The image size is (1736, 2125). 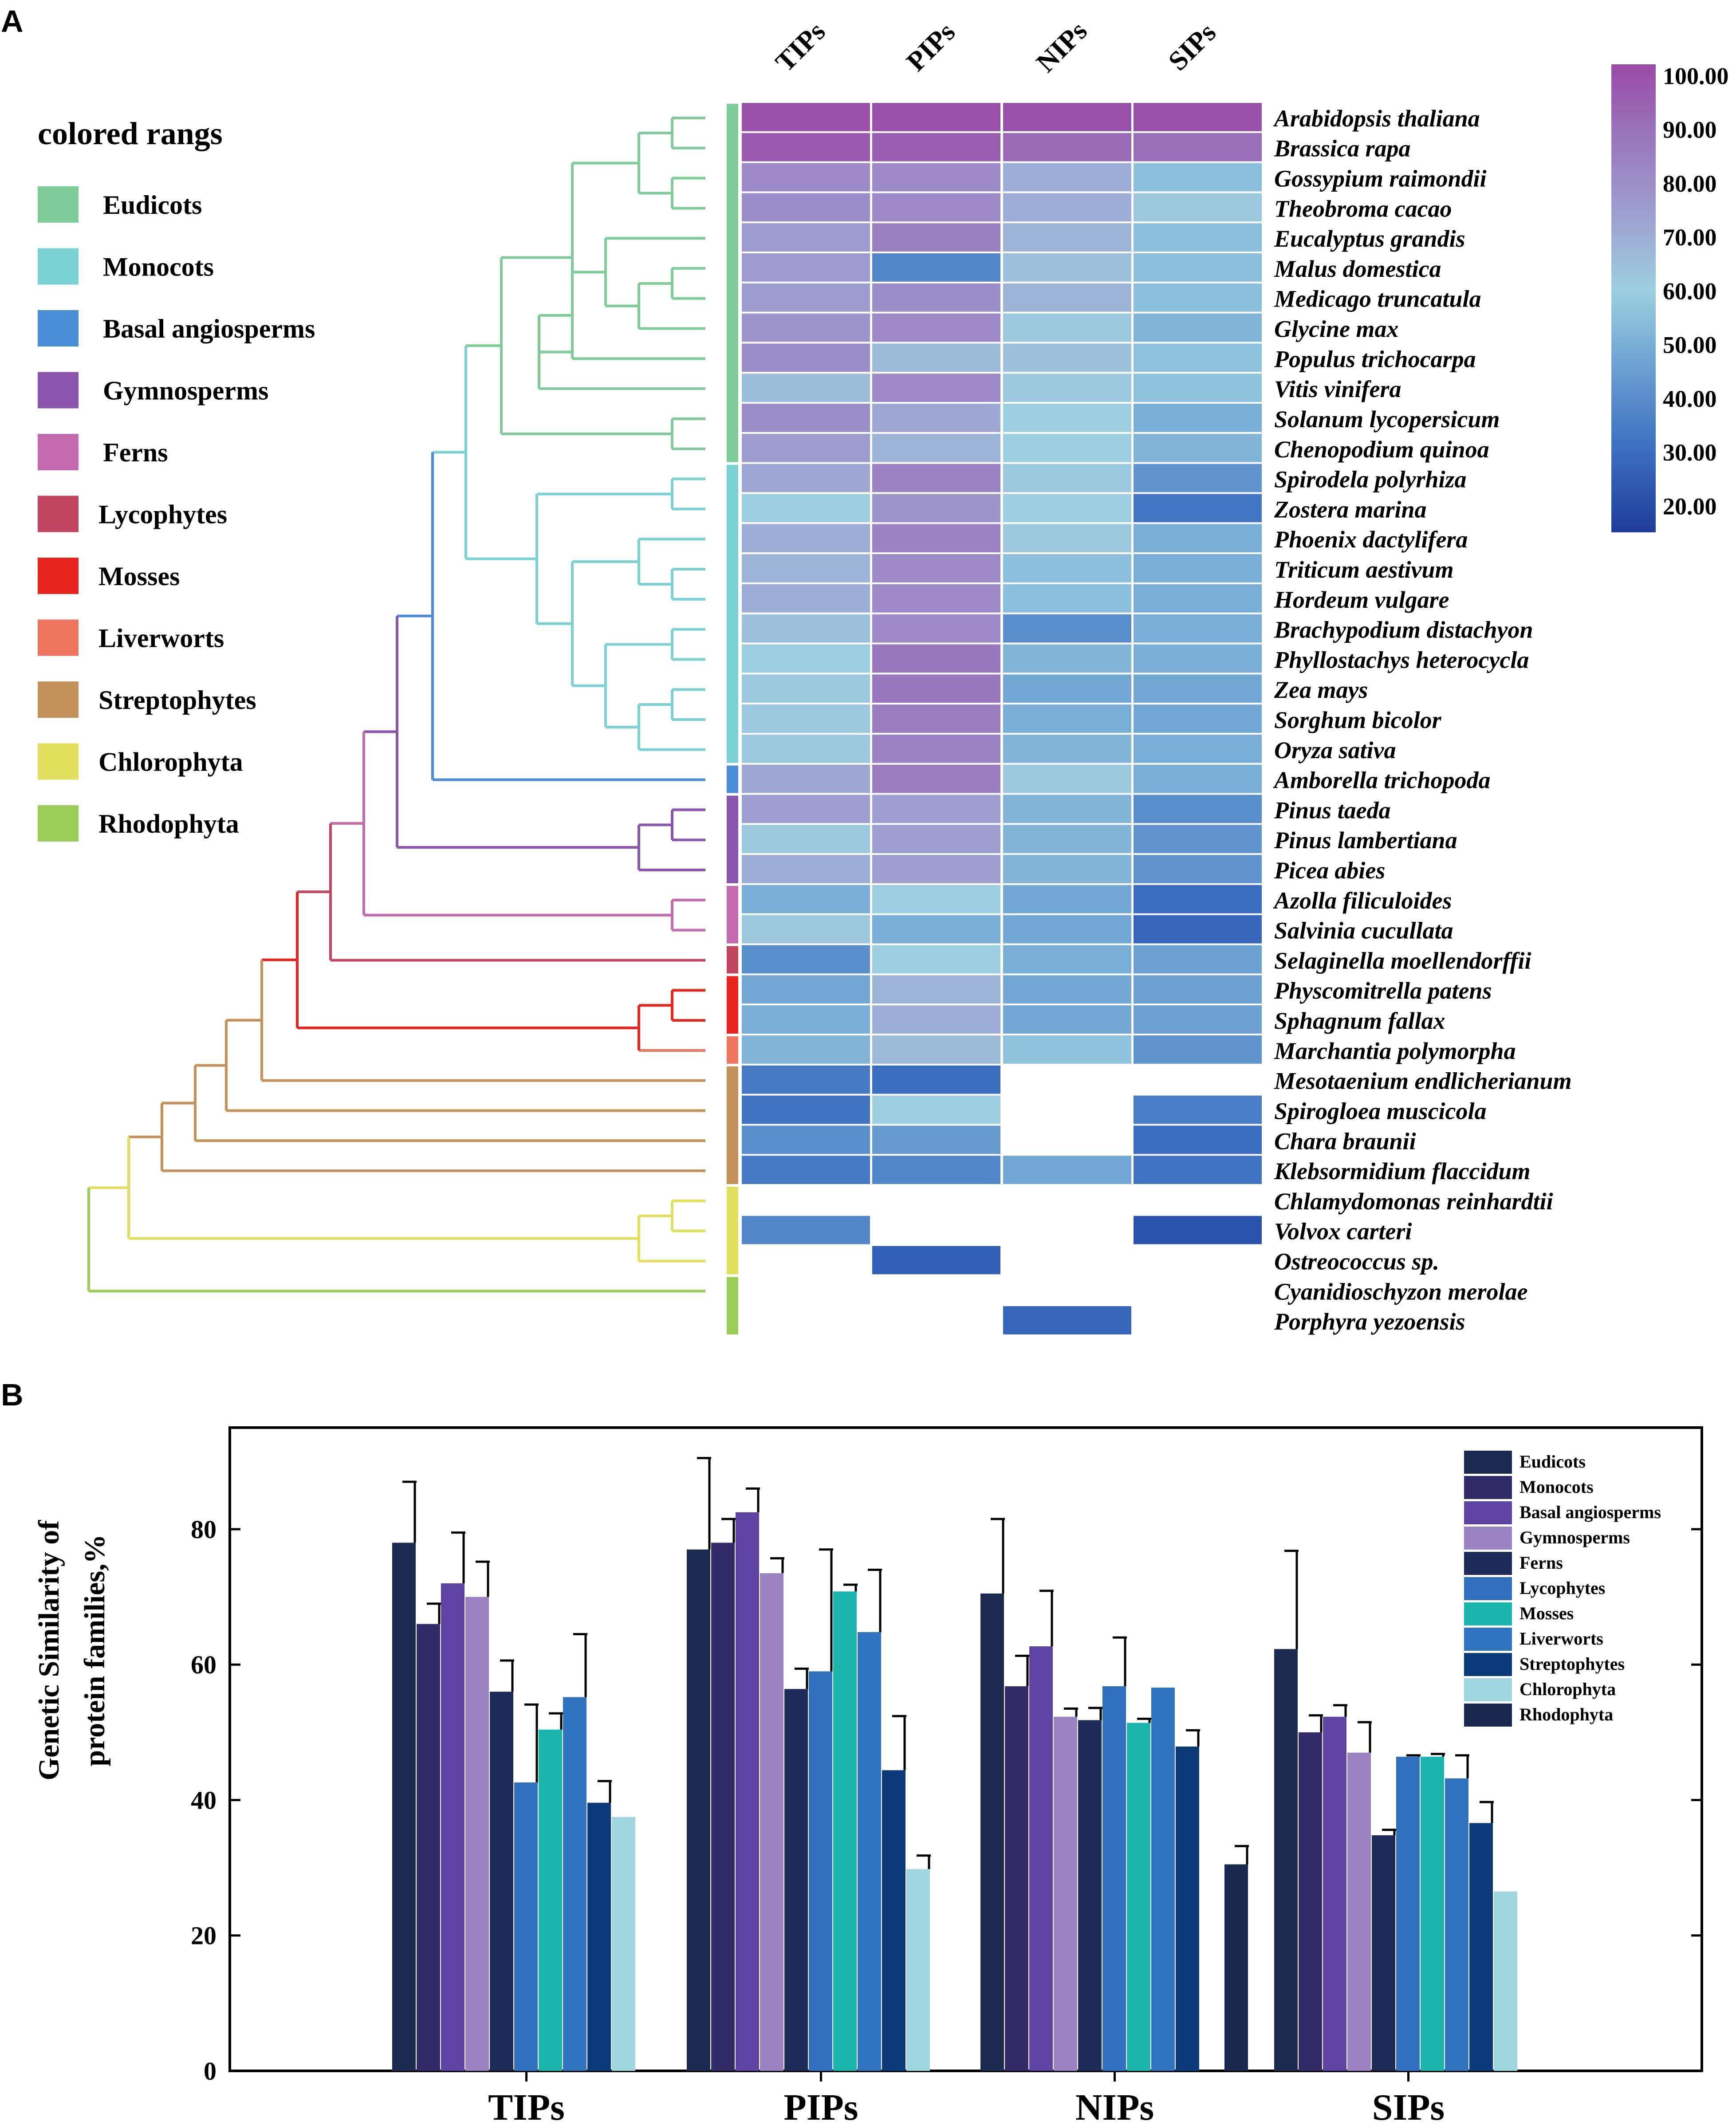 I want to click on species-label: Klebsormidium flaccidum, so click(x=1402, y=1171).